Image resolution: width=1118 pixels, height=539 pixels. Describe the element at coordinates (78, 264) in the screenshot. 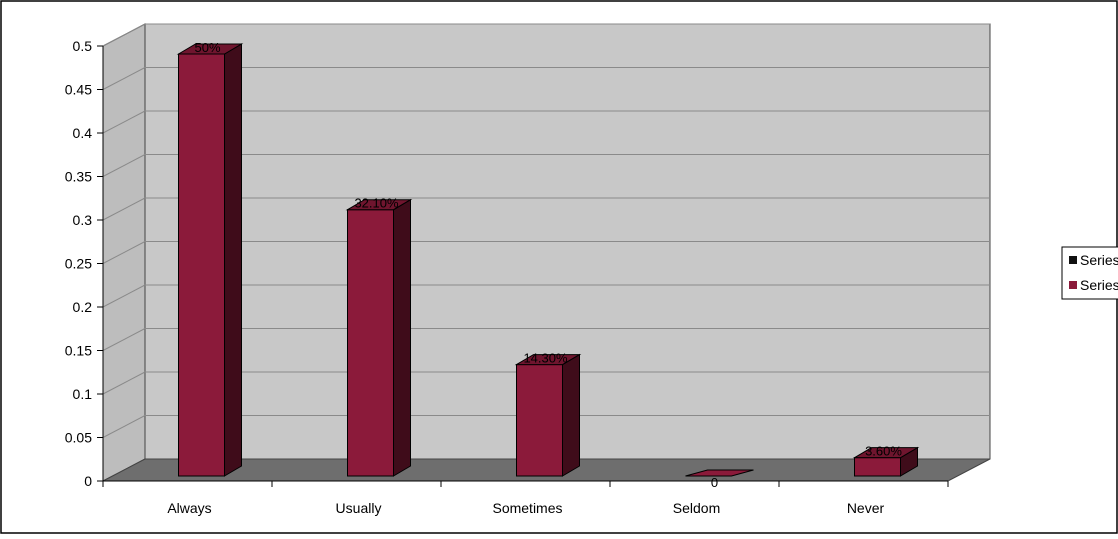

I see `y-tick-label: 0.25` at that location.